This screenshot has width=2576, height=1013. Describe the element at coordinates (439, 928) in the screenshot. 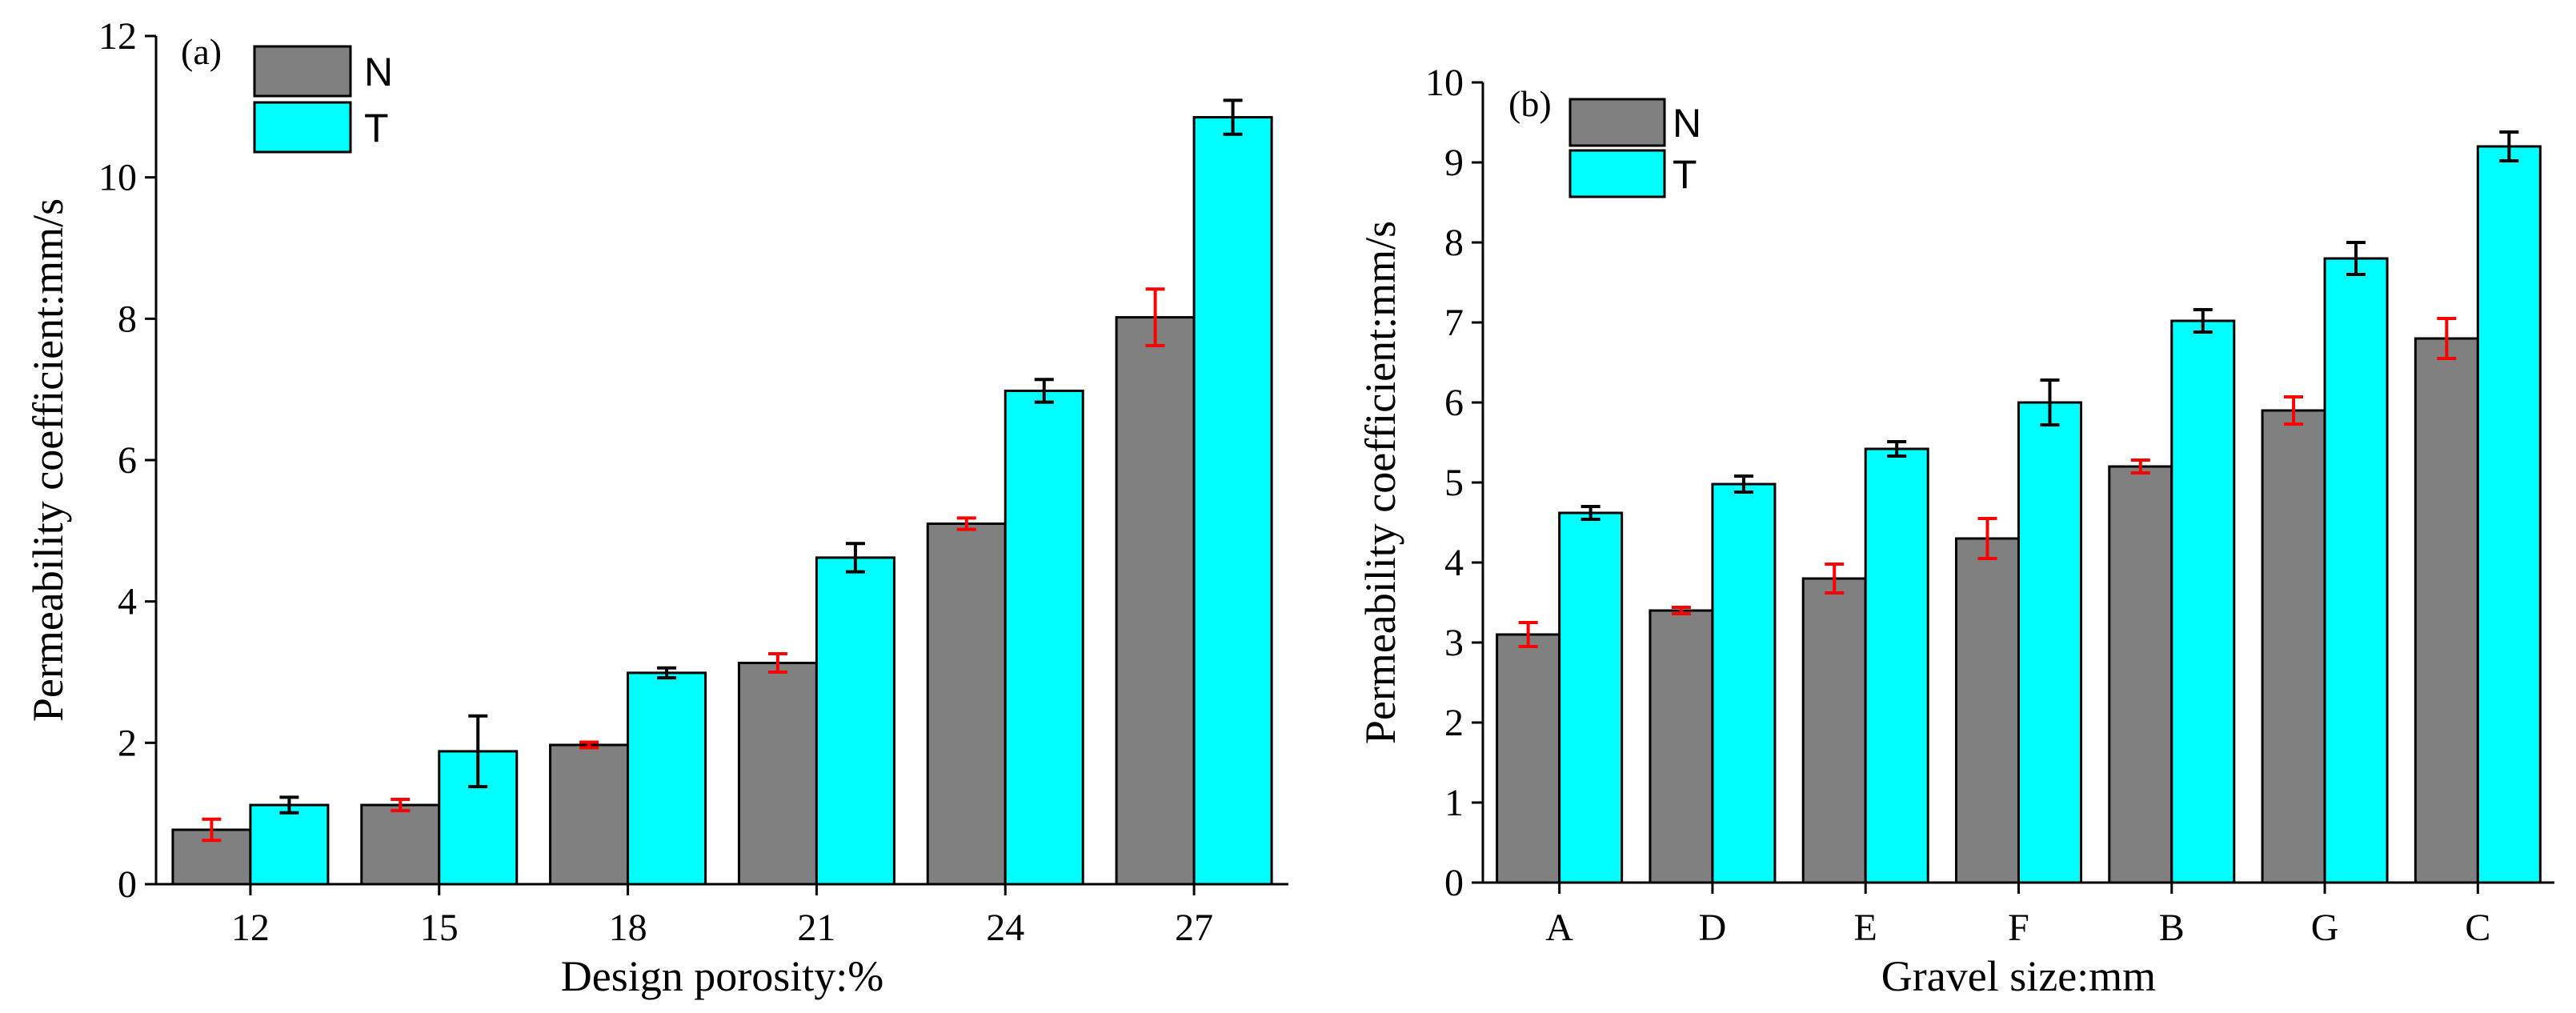

I see `x-tick-label: 15` at that location.